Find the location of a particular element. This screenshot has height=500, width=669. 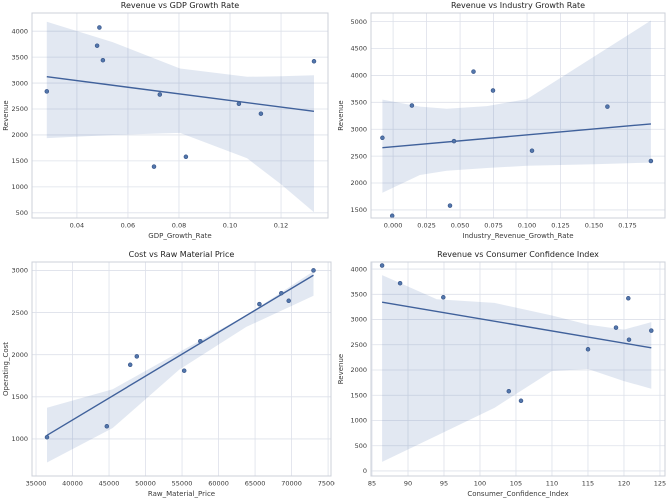

x-tick-label: 100 is located at coordinates (480, 484).